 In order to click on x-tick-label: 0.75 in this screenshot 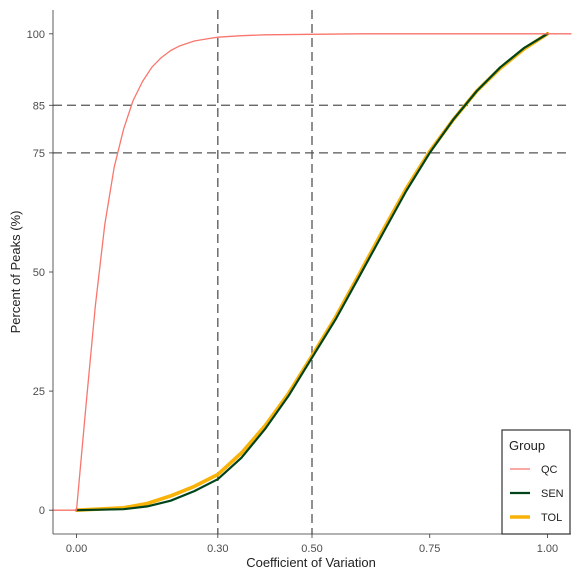, I will do `click(429, 549)`.